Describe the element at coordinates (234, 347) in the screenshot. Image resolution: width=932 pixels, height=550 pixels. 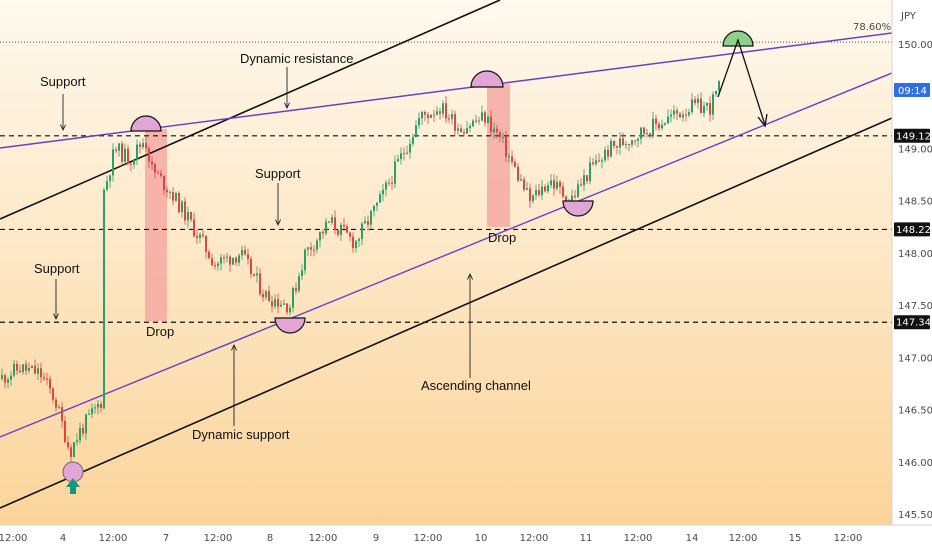
I see `arrow-dynamic-support-head` at that location.